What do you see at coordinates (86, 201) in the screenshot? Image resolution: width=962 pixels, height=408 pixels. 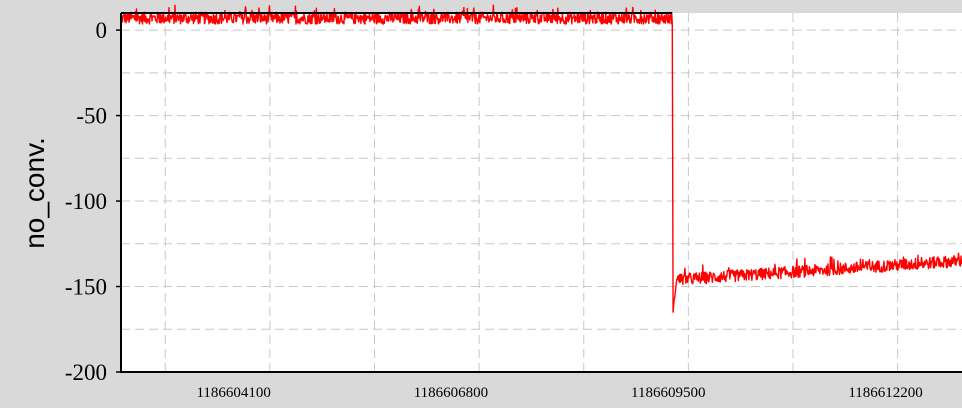 I see `y-tick-label: -100` at bounding box center [86, 201].